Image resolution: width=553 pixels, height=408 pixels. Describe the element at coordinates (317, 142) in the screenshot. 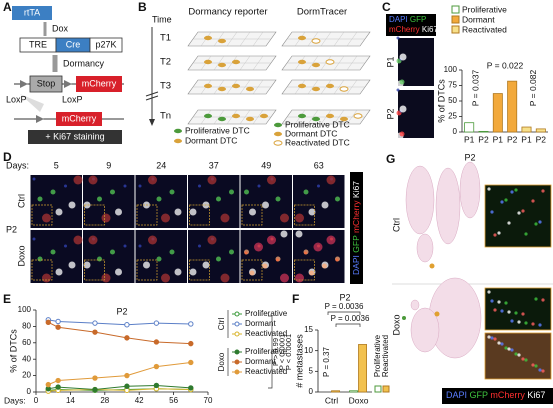

I see `label: Reactivated DTC` at that location.